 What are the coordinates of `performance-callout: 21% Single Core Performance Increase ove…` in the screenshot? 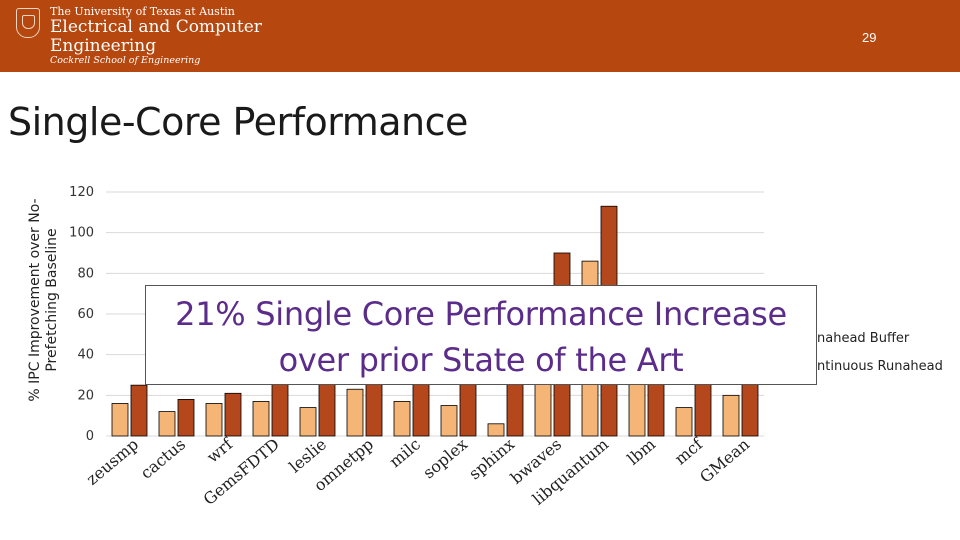 It's located at (481, 335).